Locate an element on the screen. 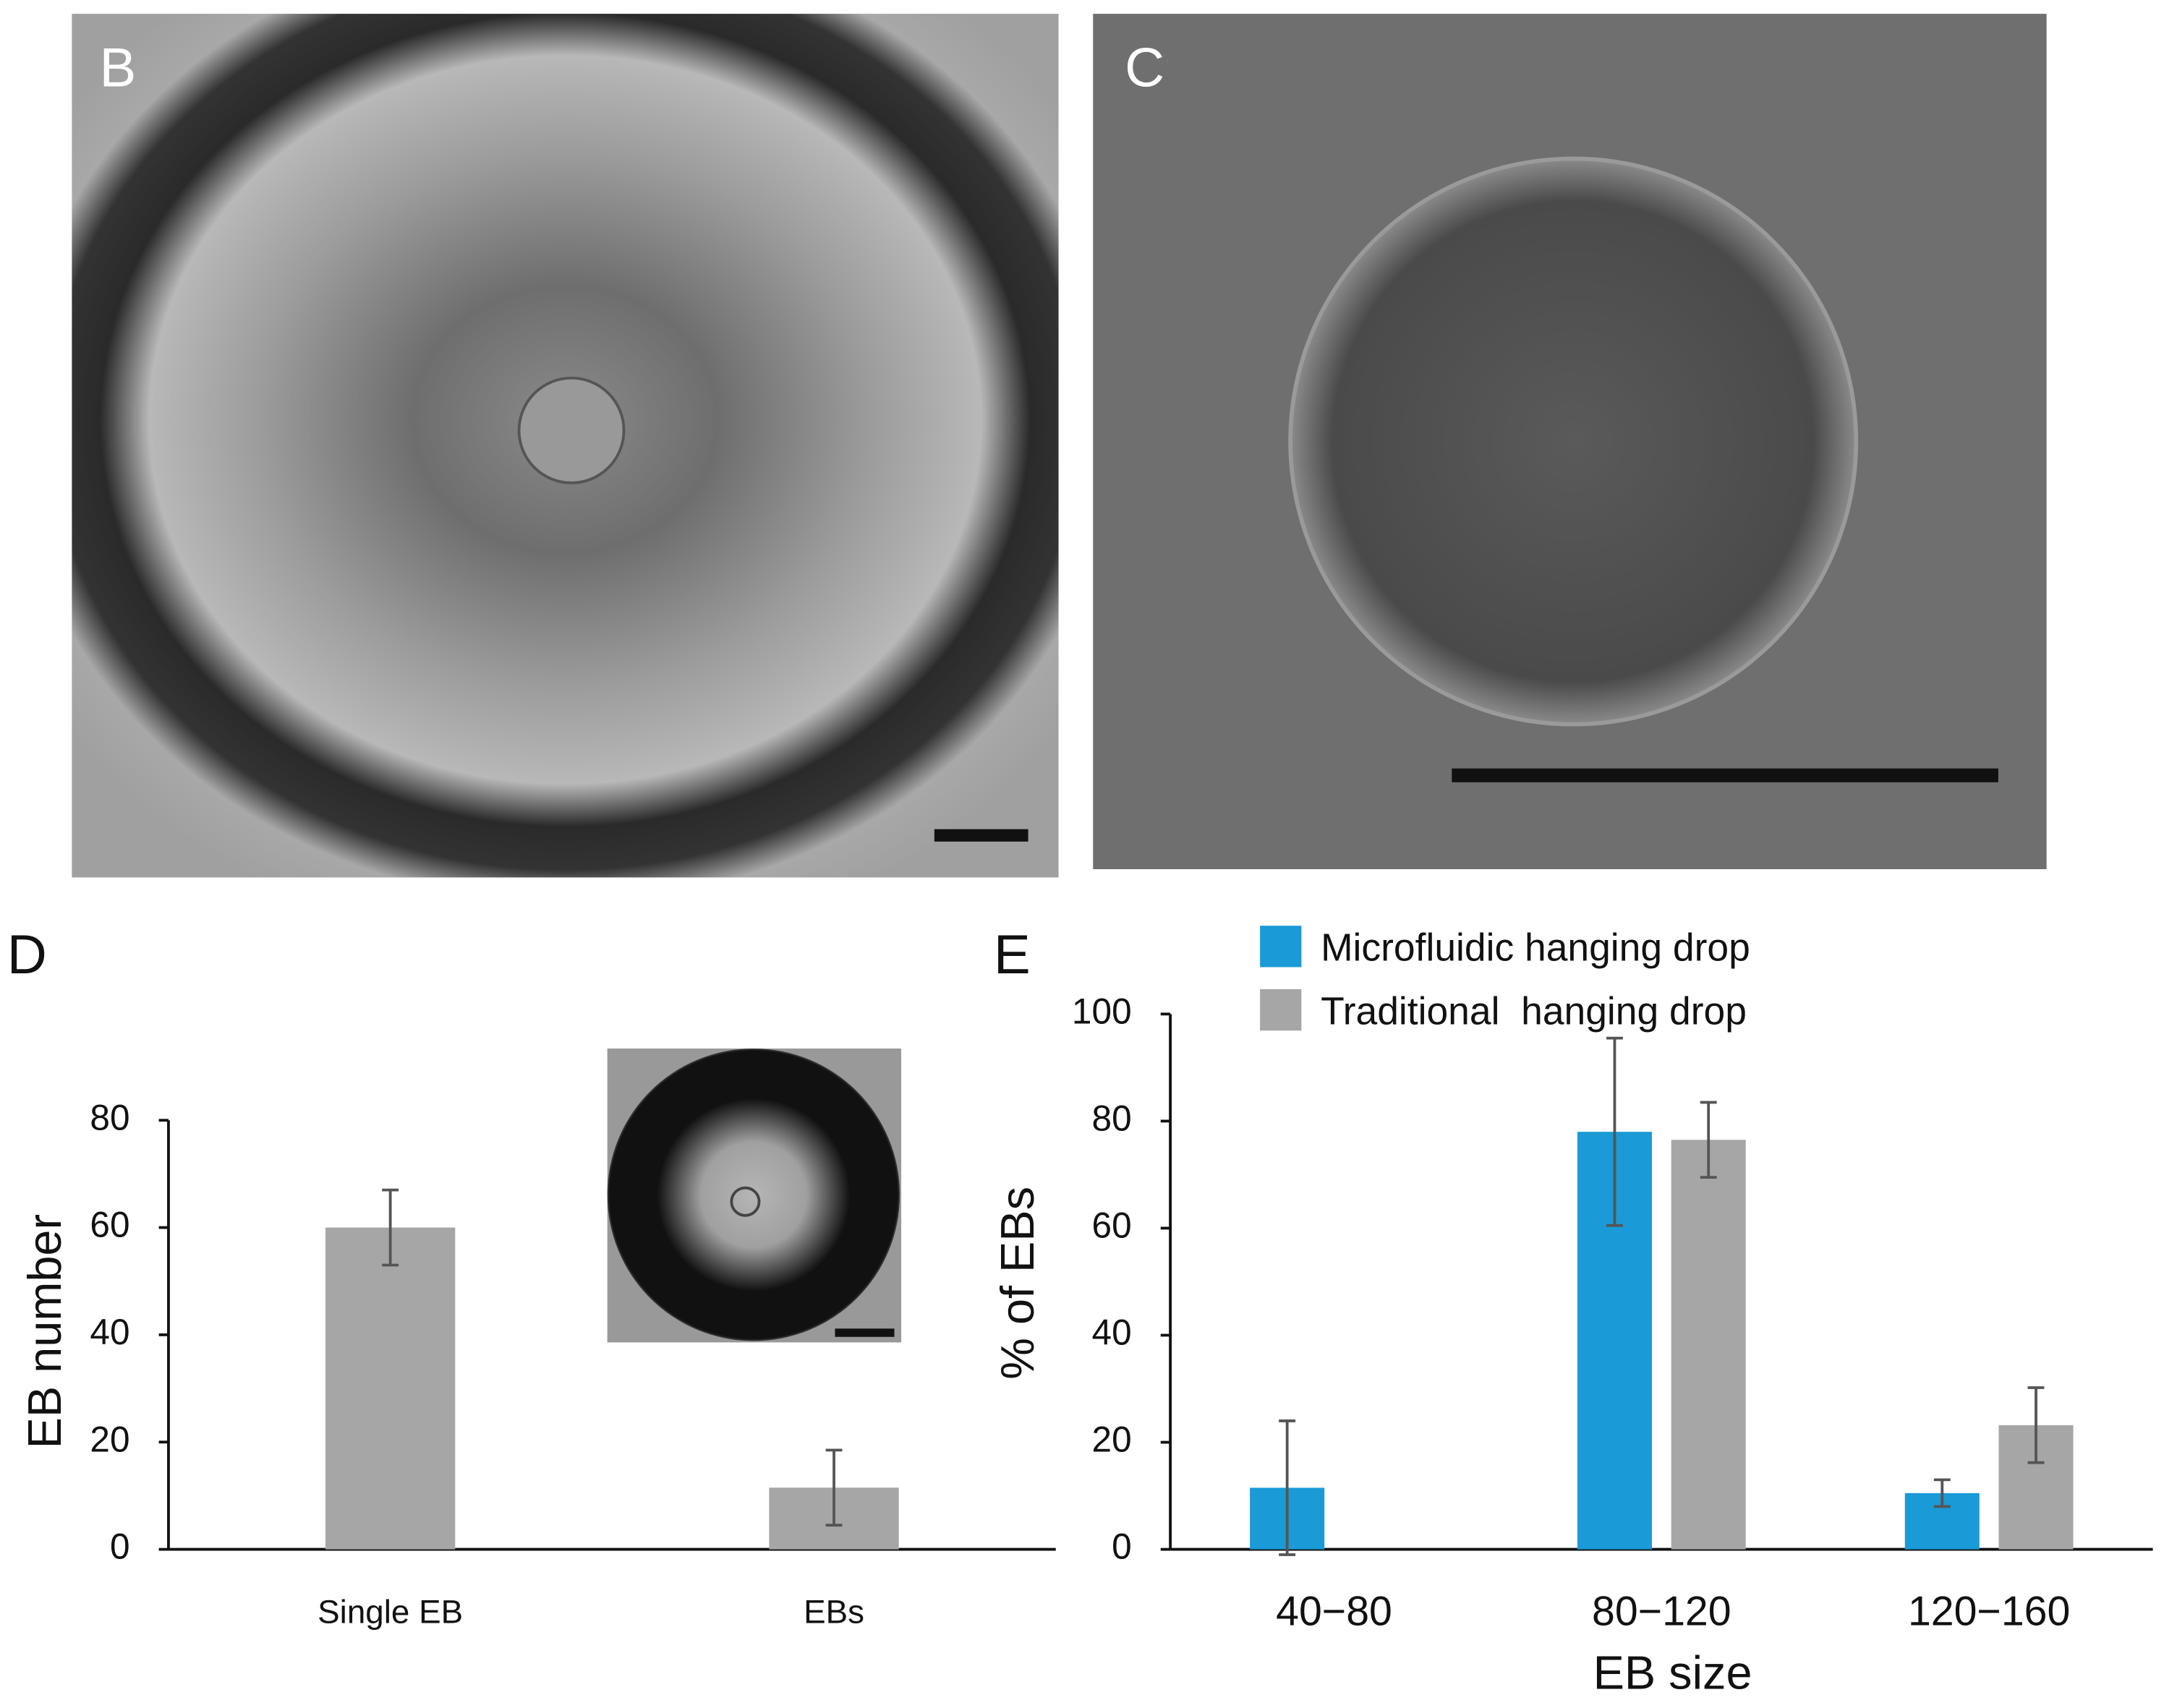  inset-micrograph is located at coordinates (754, 1196).